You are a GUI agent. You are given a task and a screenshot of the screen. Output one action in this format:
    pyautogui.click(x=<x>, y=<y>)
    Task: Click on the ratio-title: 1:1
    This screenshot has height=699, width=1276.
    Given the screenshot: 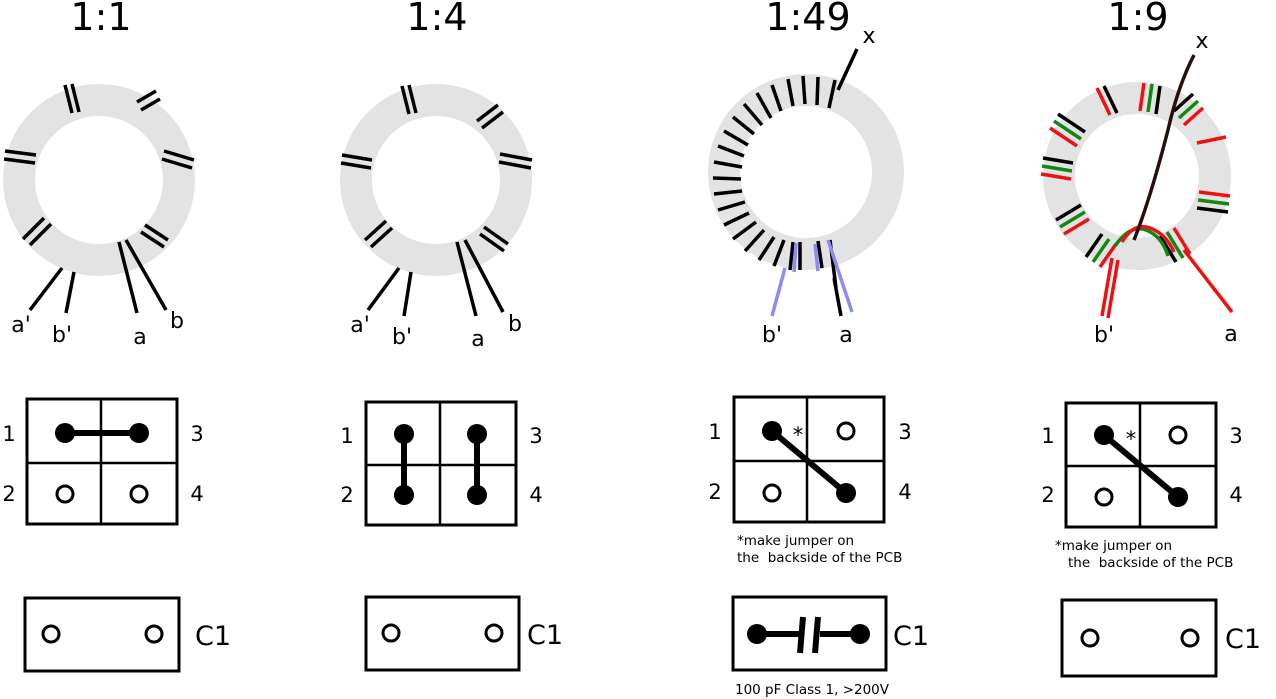 What is the action you would take?
    pyautogui.click(x=100, y=19)
    